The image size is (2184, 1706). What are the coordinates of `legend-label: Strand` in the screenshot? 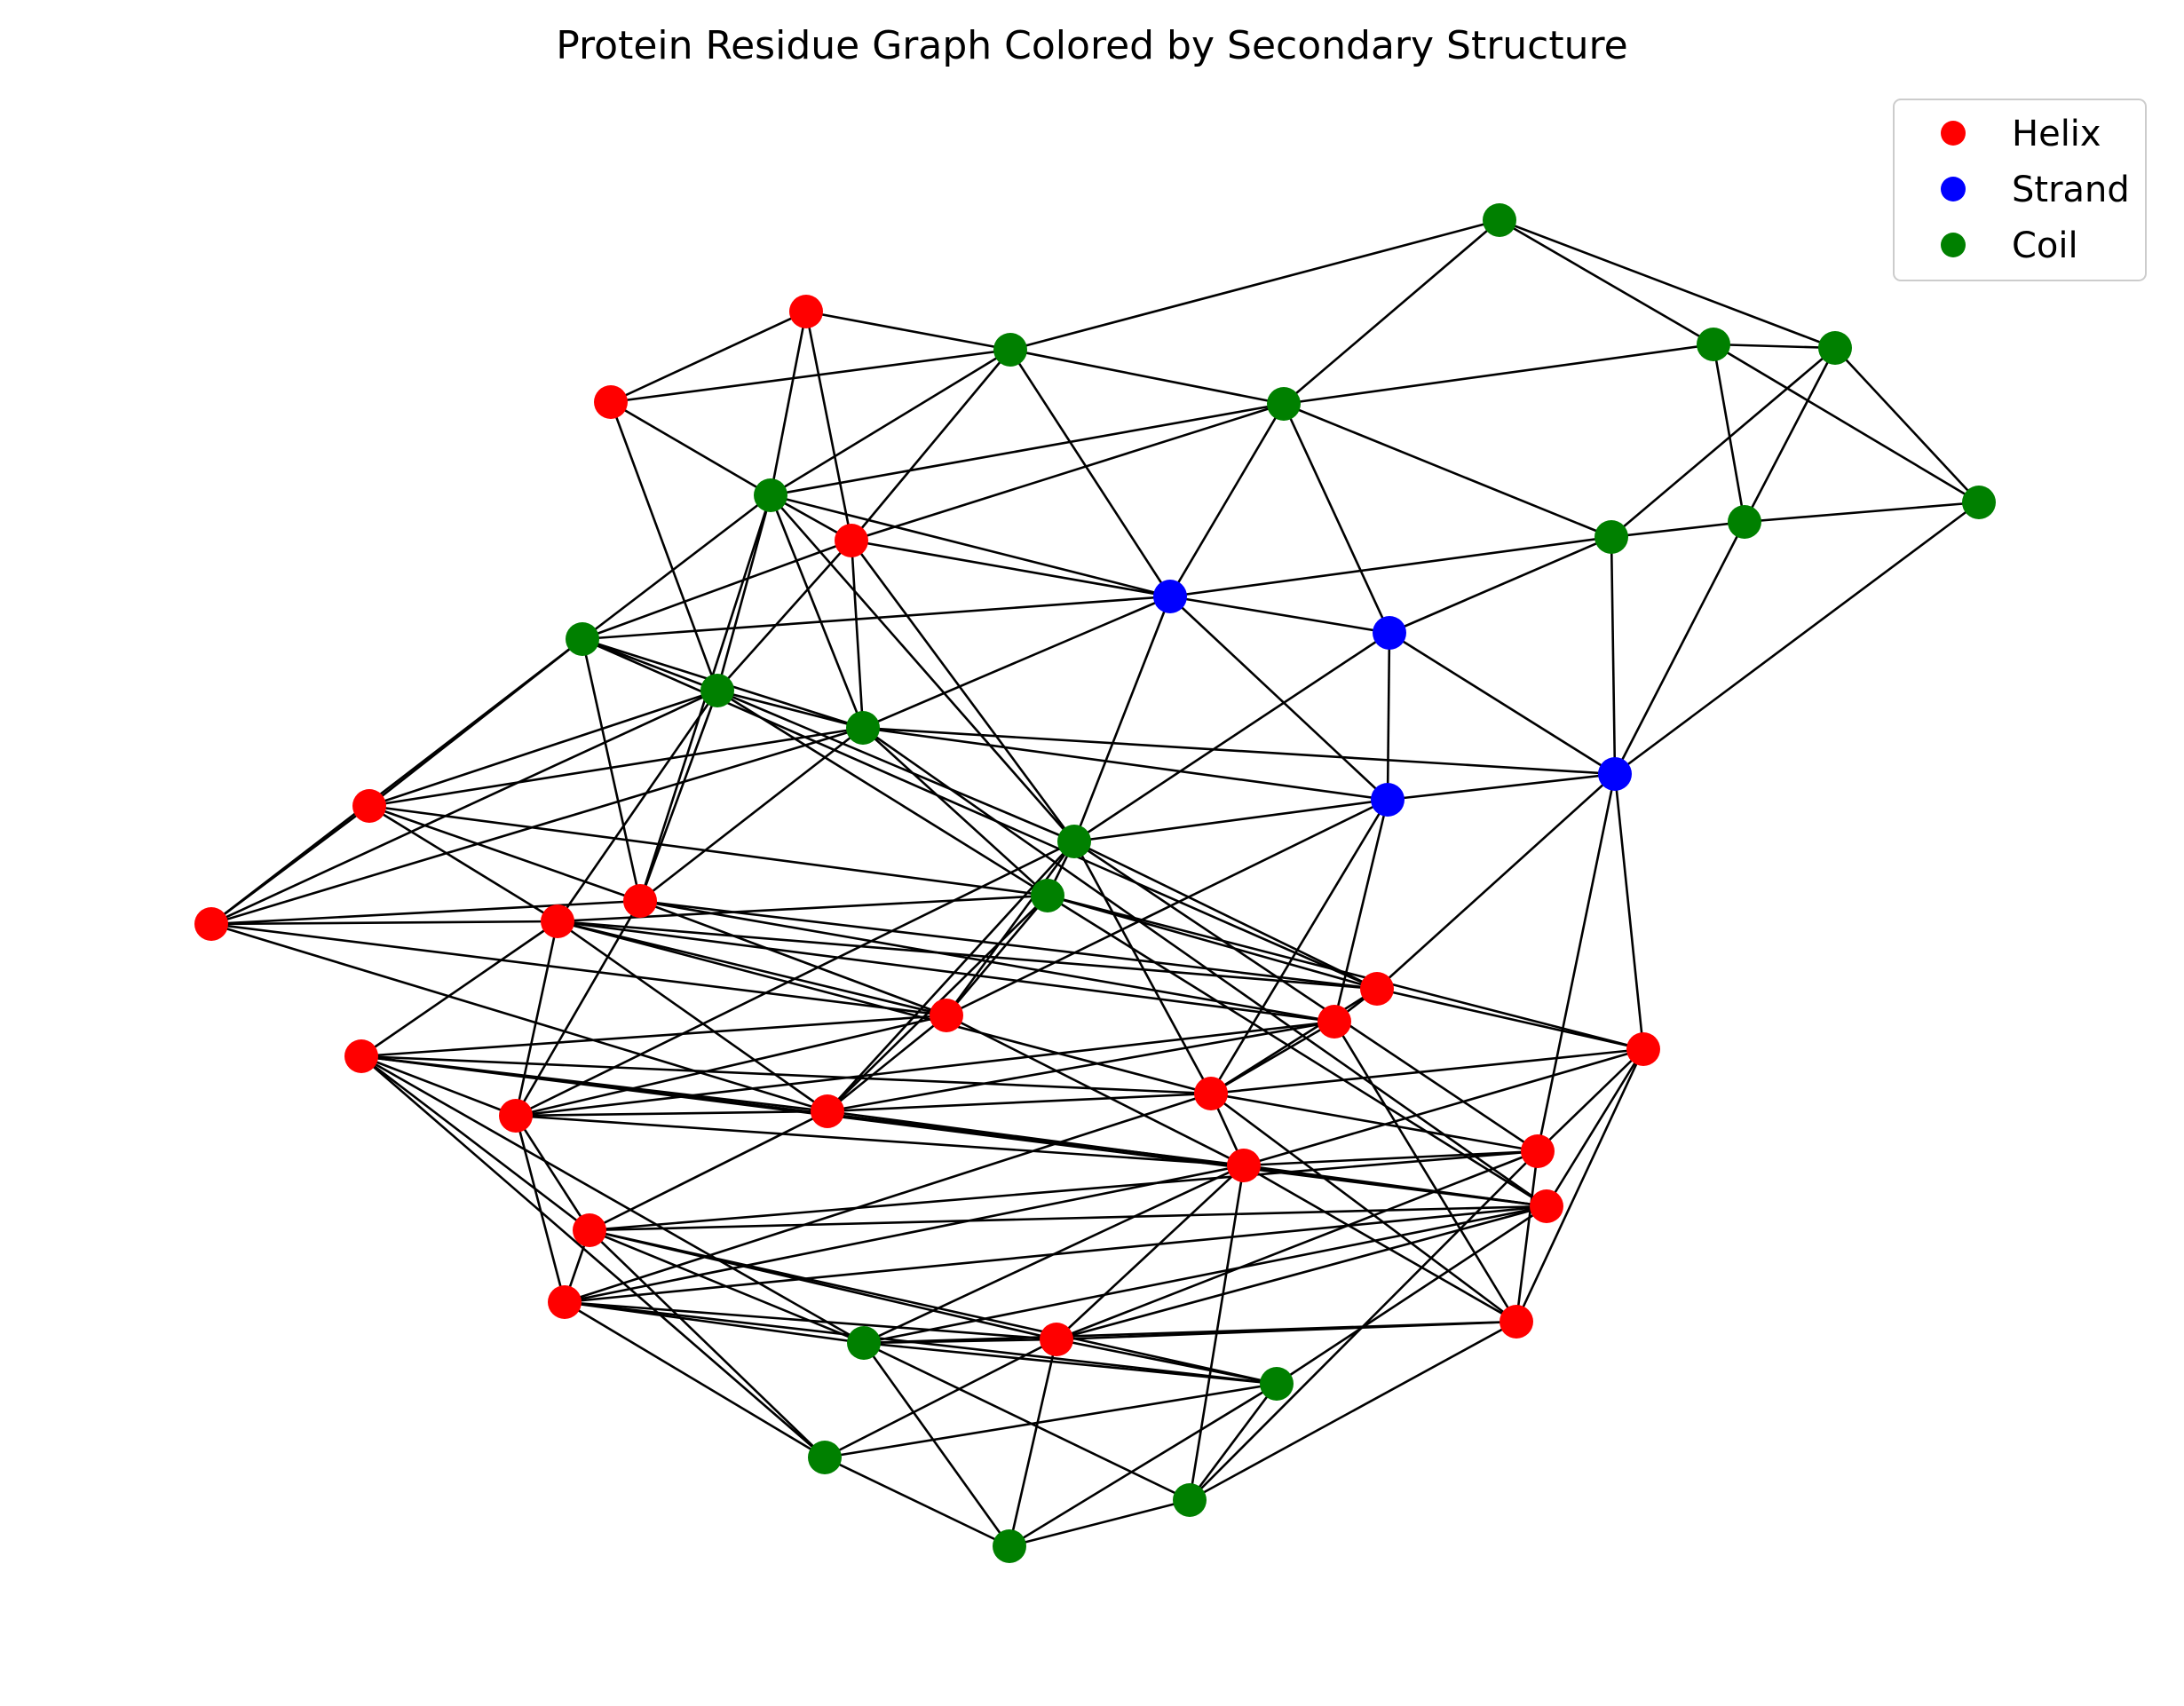 It's located at (2071, 190).